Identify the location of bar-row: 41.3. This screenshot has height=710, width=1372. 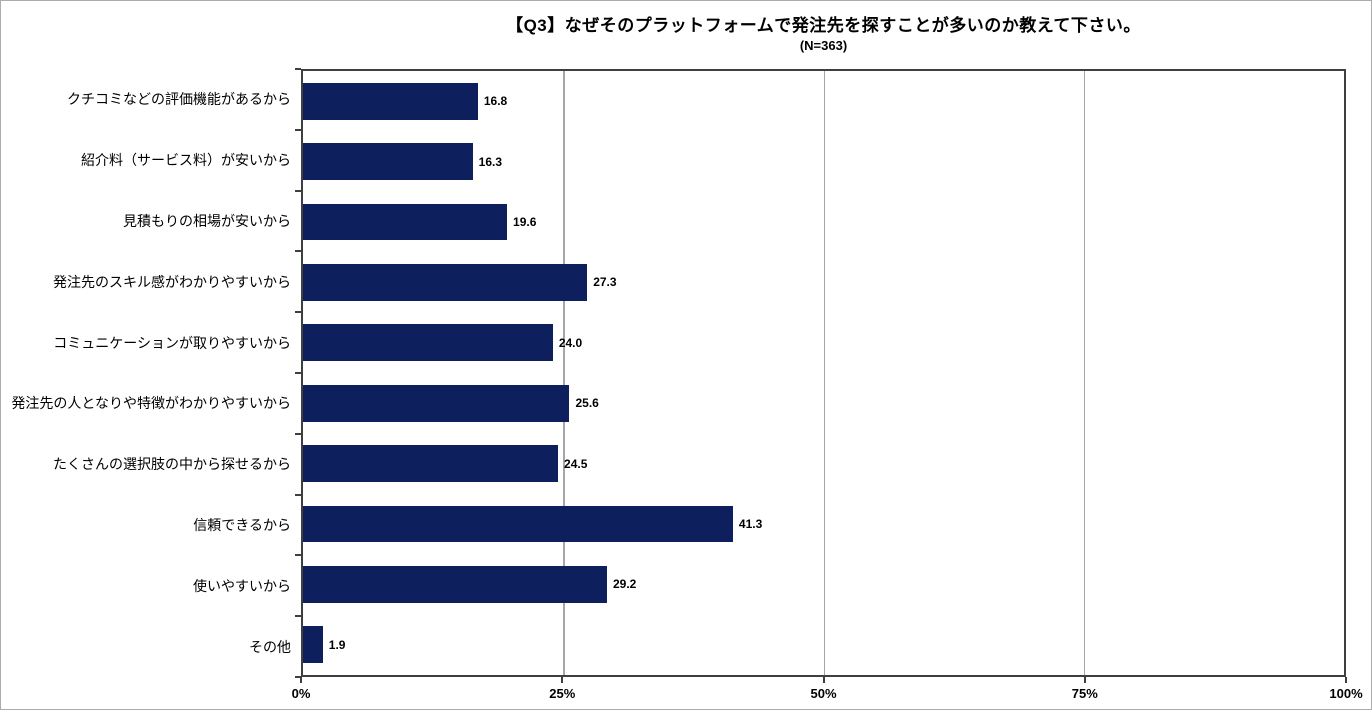
(823, 524).